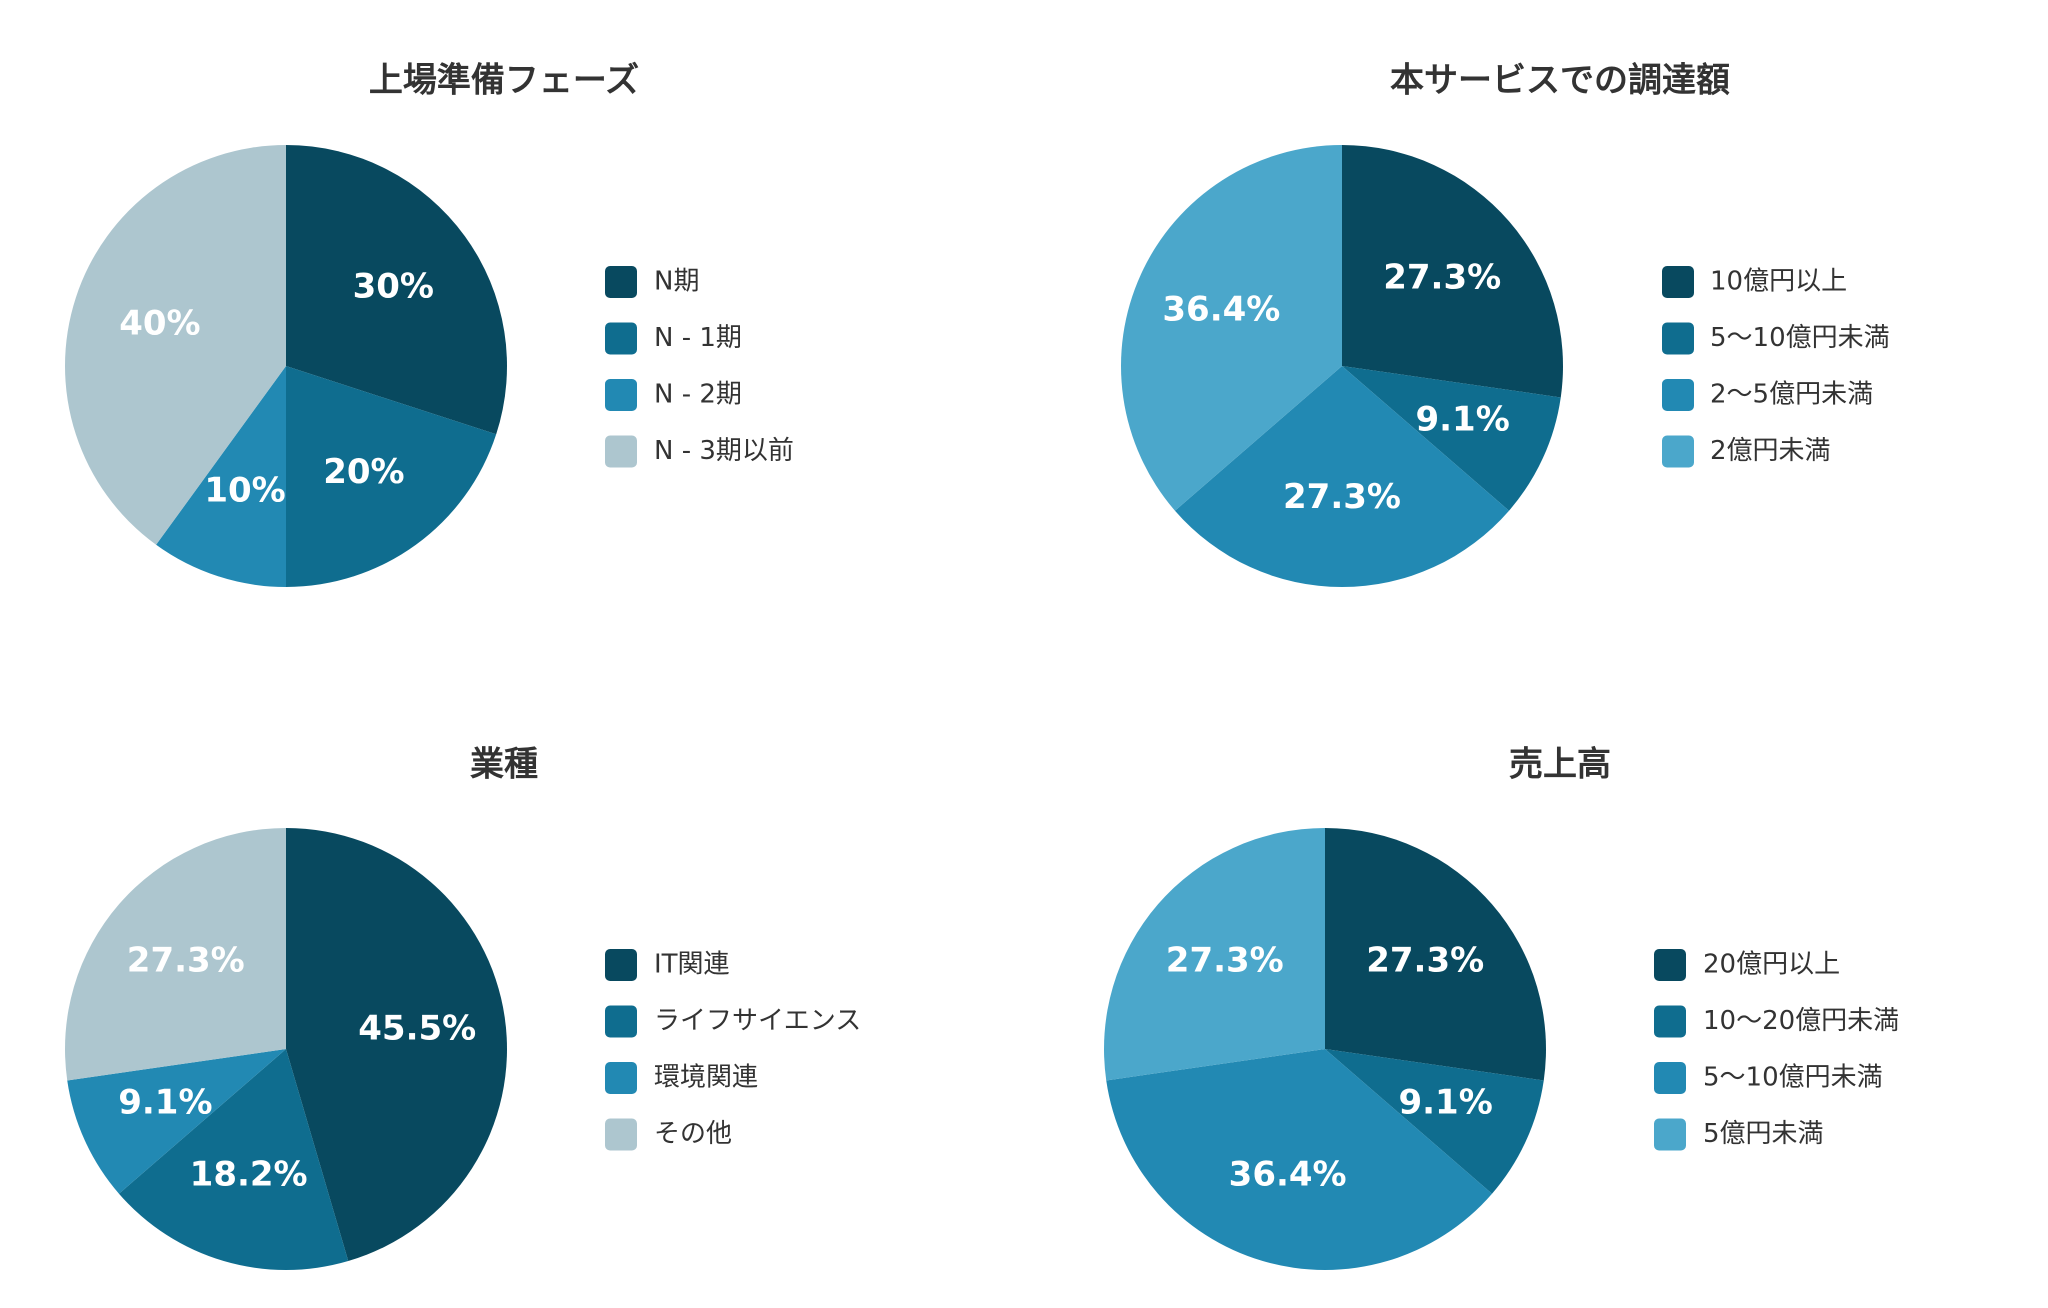 This screenshot has width=2048, height=1308. What do you see at coordinates (698, 338) in the screenshot?
I see `legend-label: N - 1期` at bounding box center [698, 338].